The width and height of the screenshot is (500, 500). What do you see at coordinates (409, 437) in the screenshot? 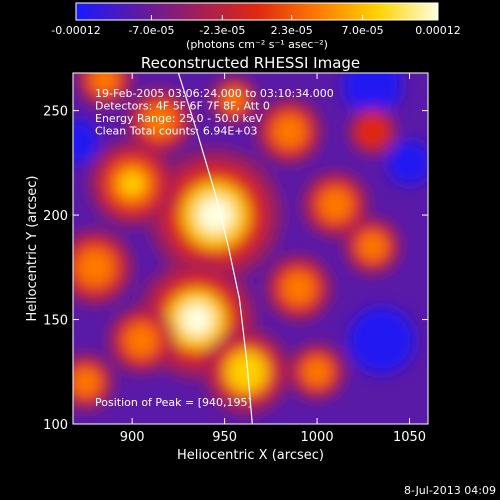
I see `x-tick-label: 1050` at bounding box center [409, 437].